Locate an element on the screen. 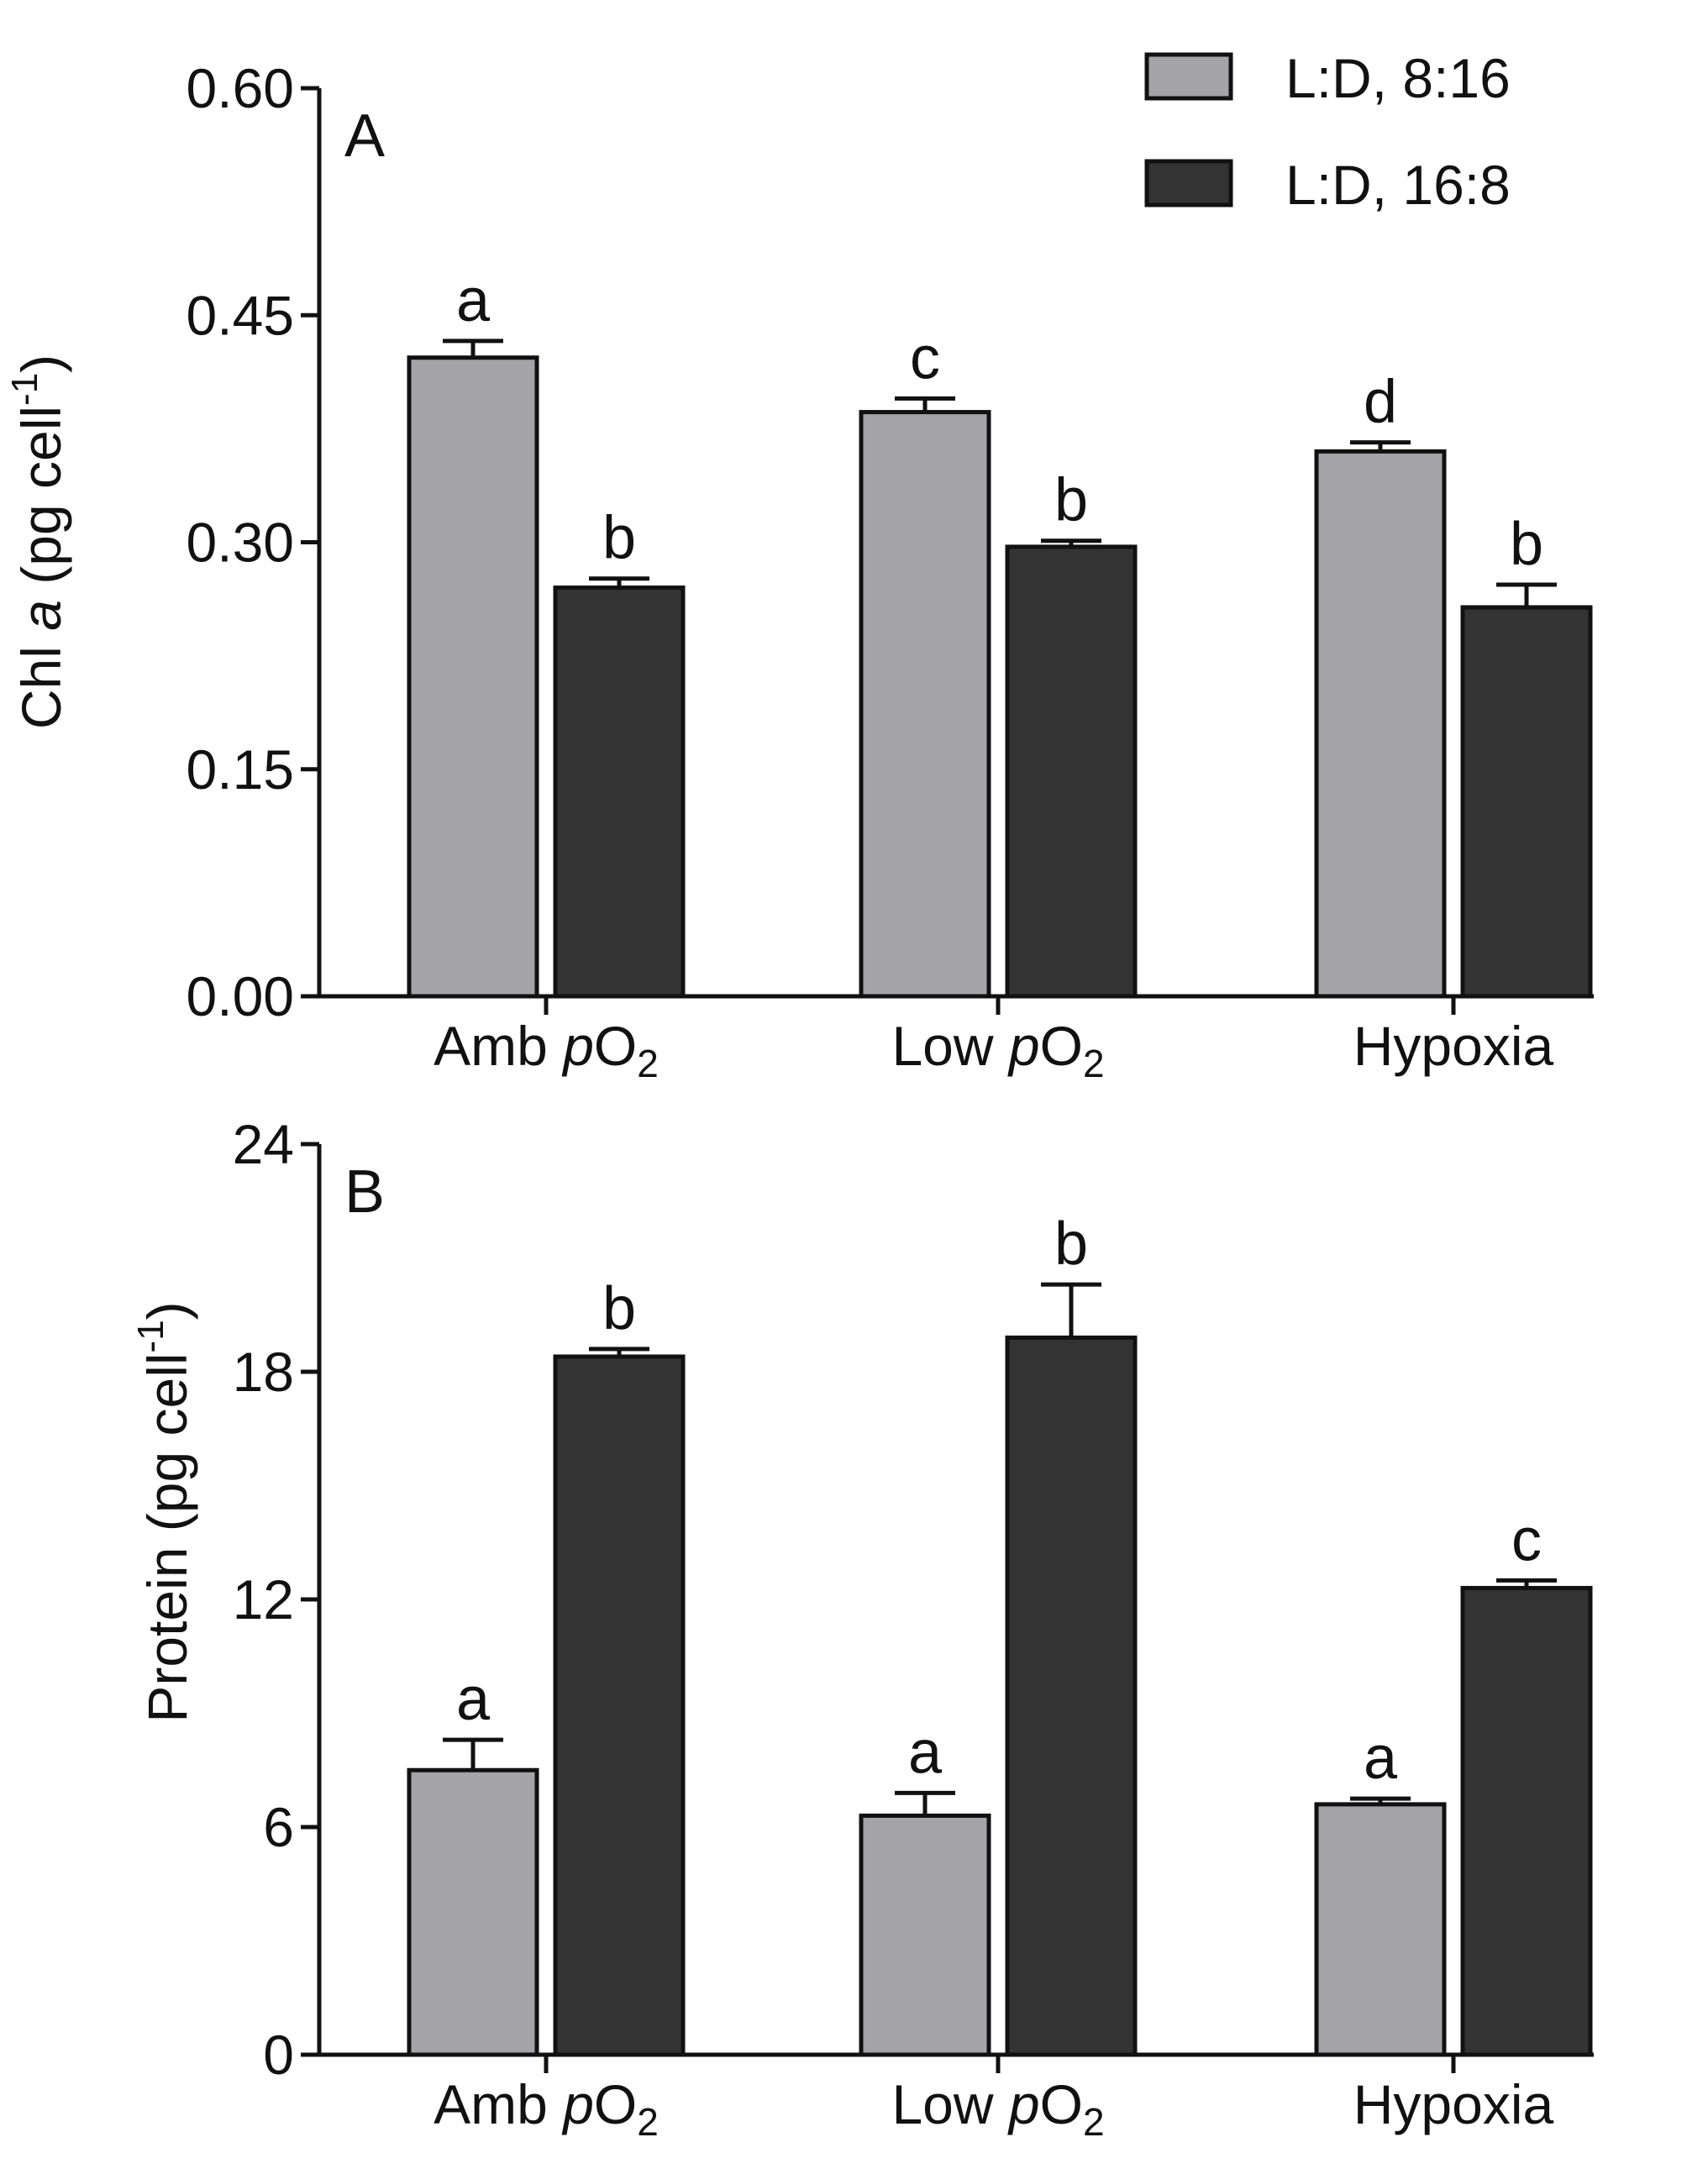 The width and height of the screenshot is (1708, 2174). legend-label-ld-16-8: L:D, 16:8 is located at coordinates (1398, 185).